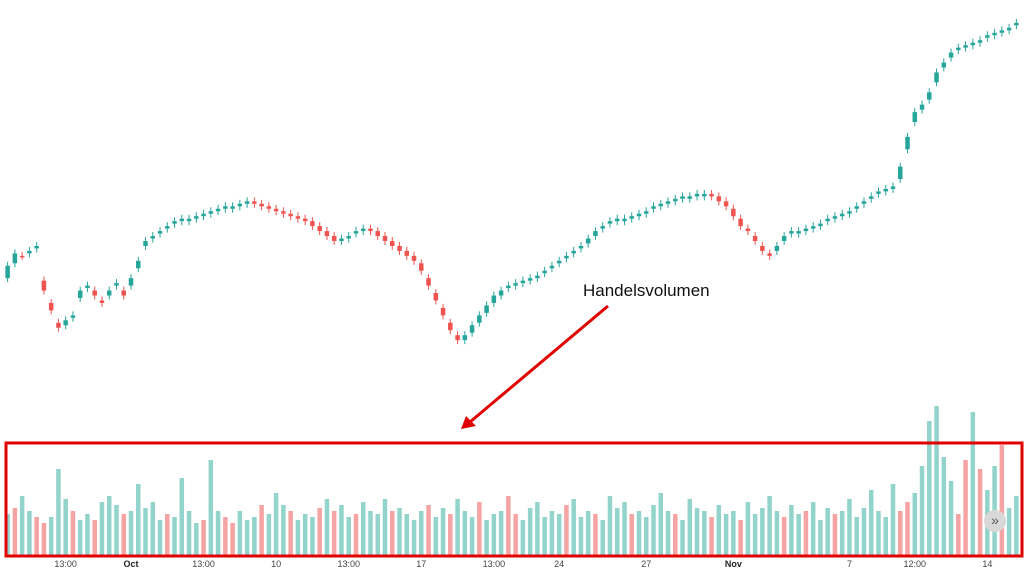 This screenshot has width=1024, height=568. I want to click on annotation-arrow, so click(535, 366).